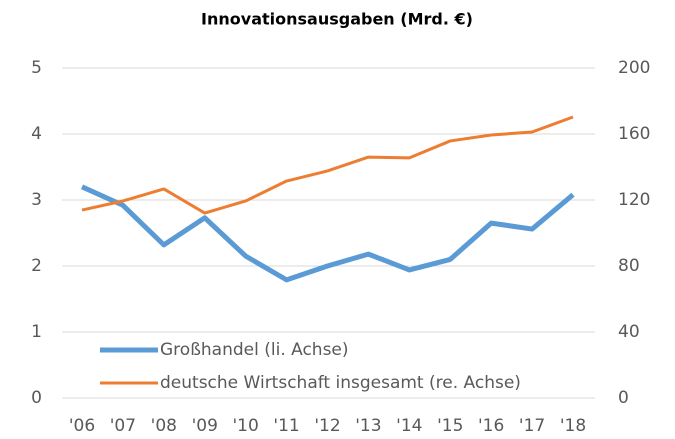 This screenshot has height=439, width=675. What do you see at coordinates (491, 426) in the screenshot?
I see `x-tick-label: '16` at bounding box center [491, 426].